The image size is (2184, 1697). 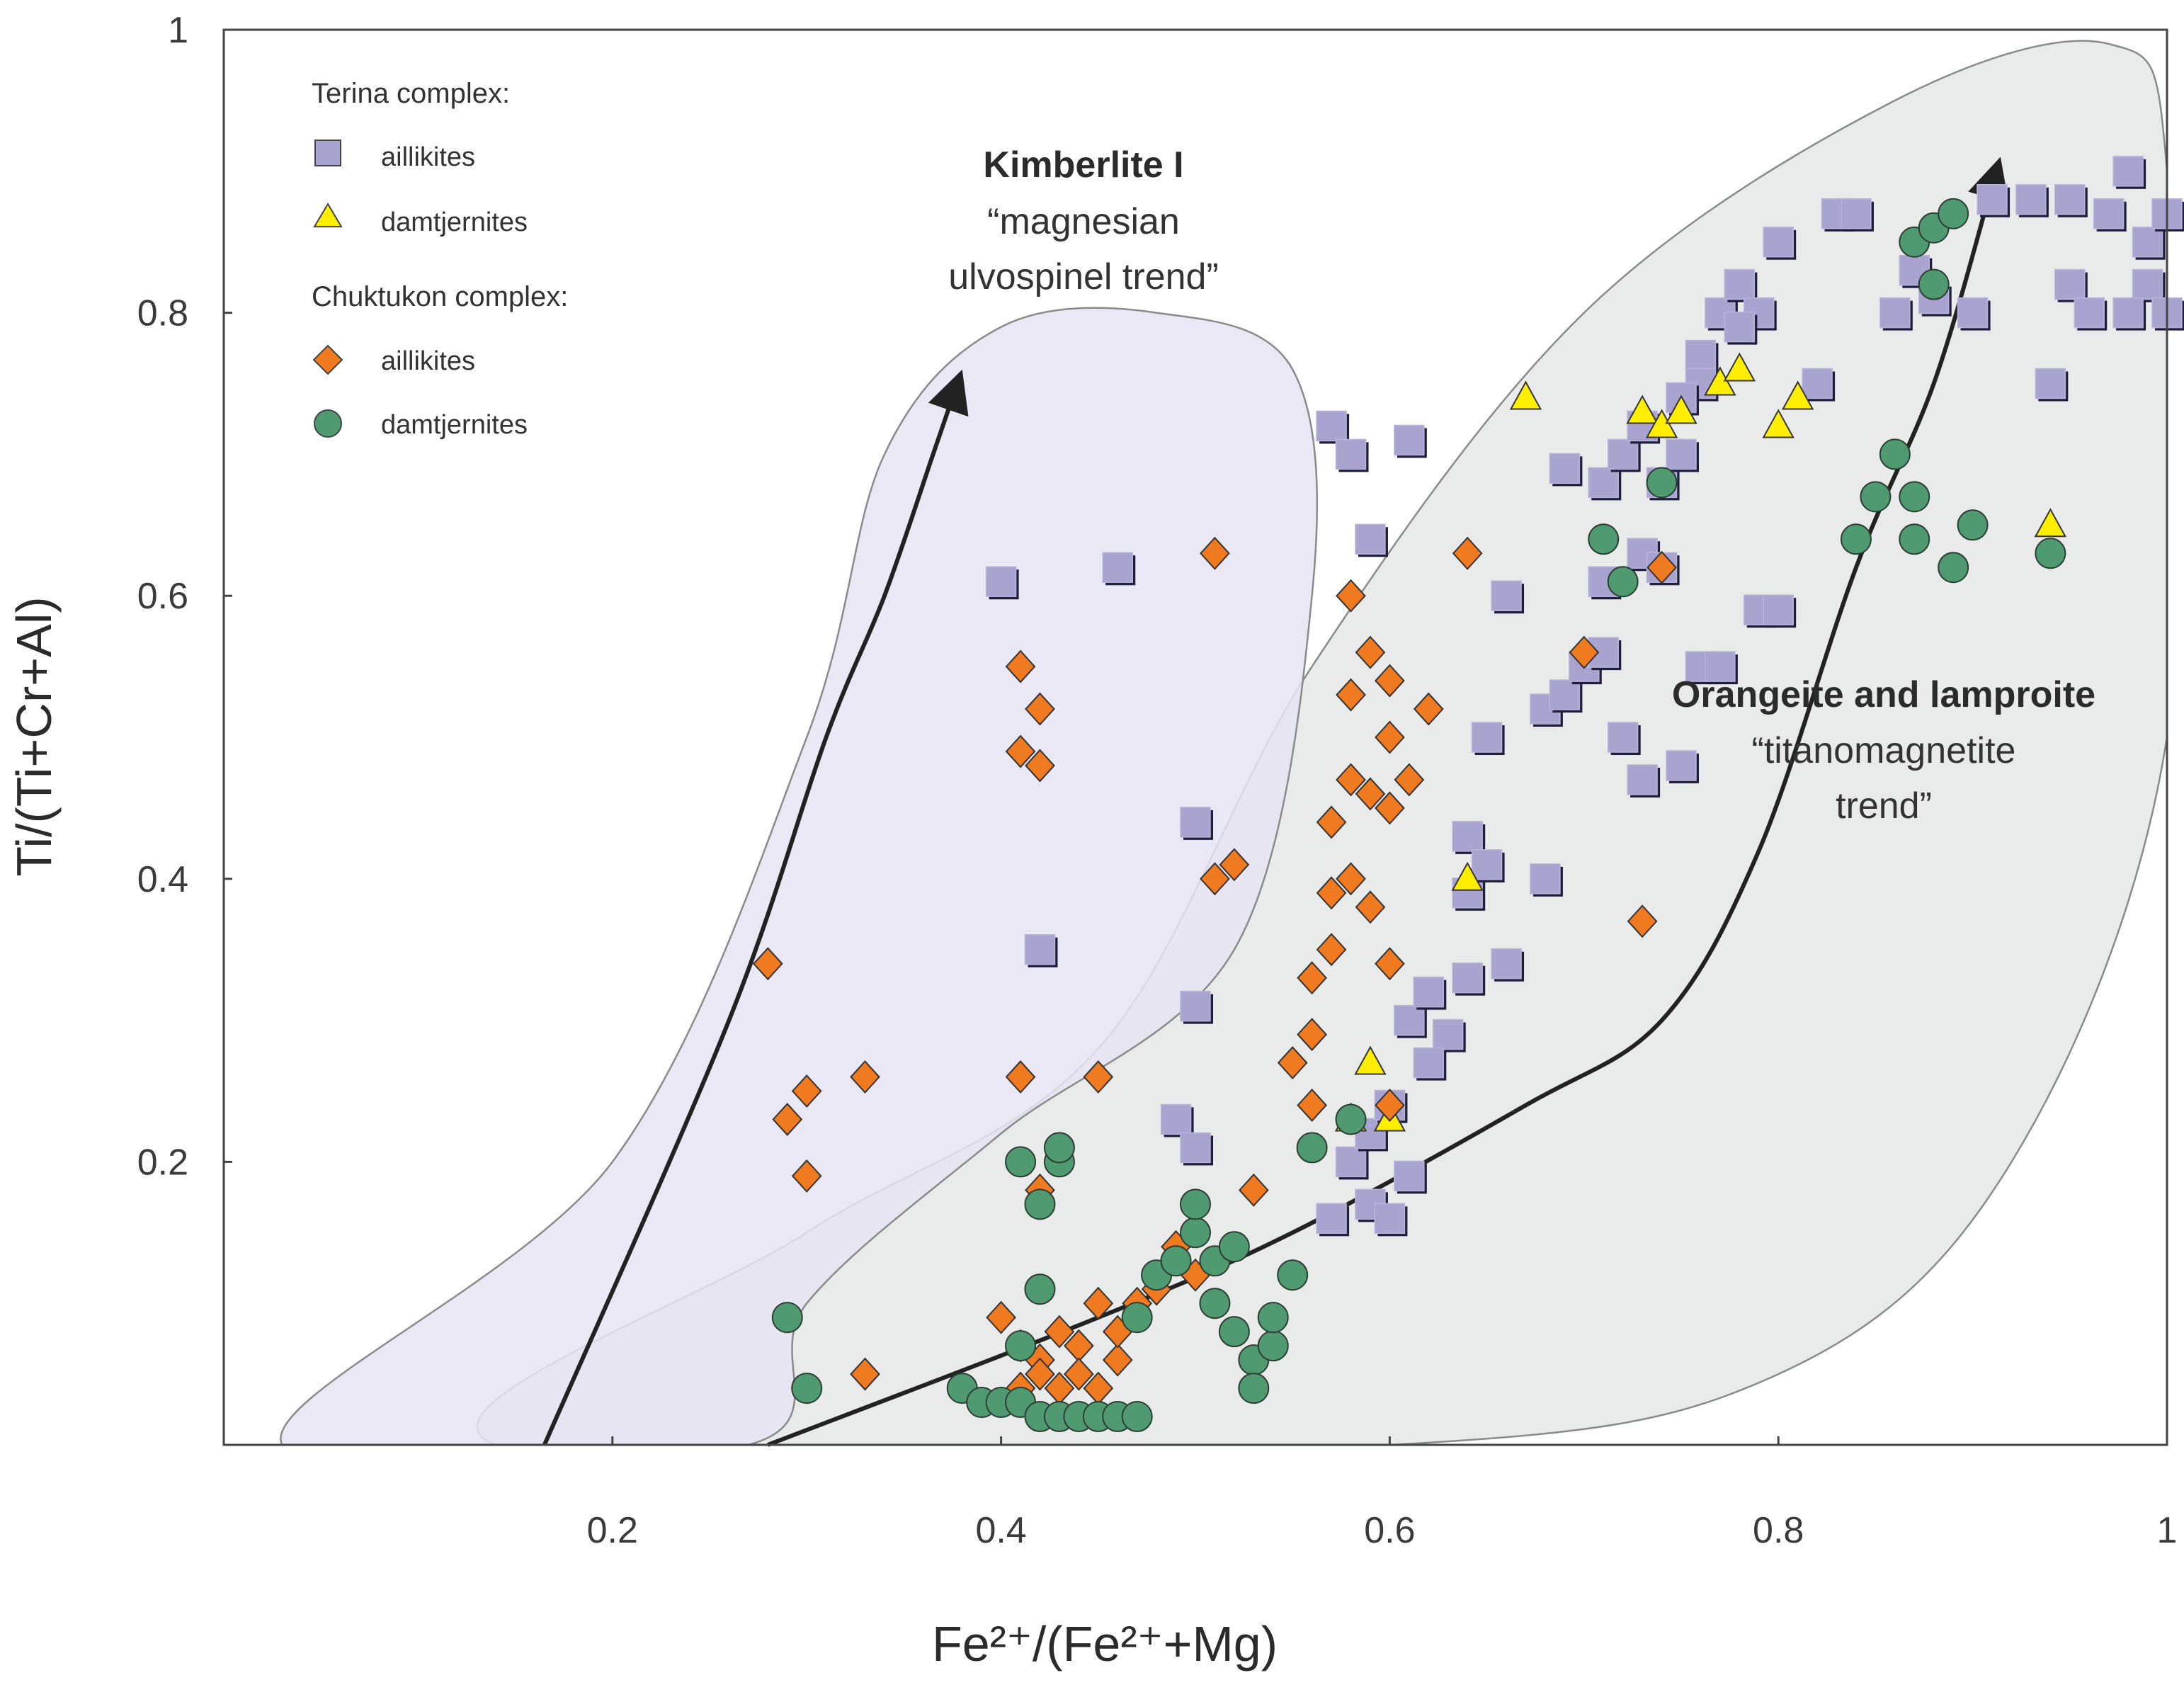 What do you see at coordinates (1779, 1530) in the screenshot?
I see `x-tick-label: 0.8` at bounding box center [1779, 1530].